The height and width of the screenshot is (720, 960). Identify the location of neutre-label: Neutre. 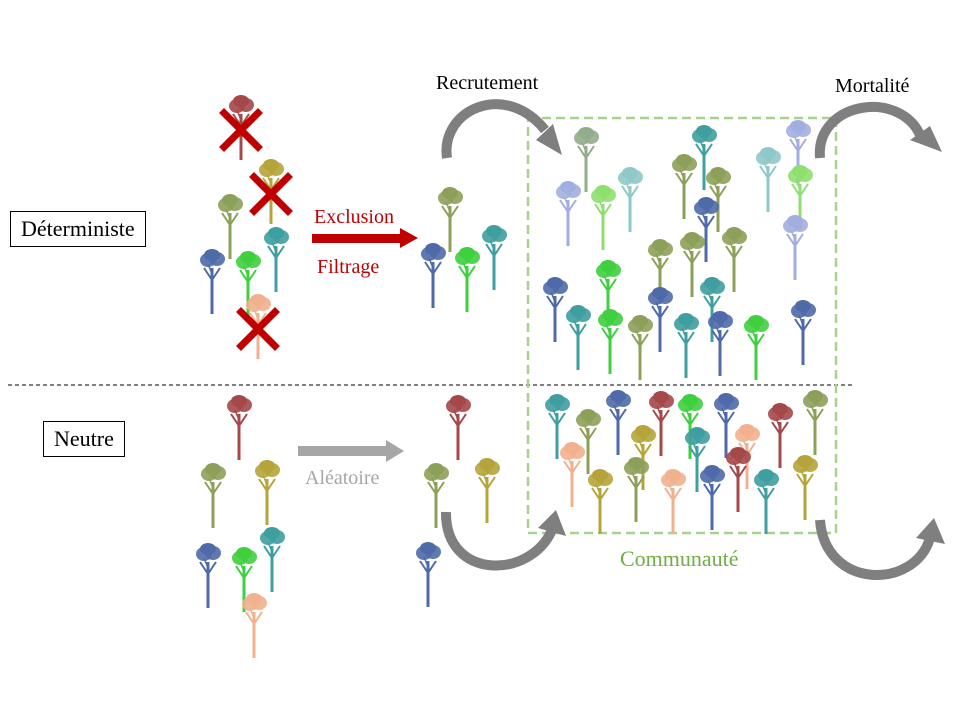
(84, 439).